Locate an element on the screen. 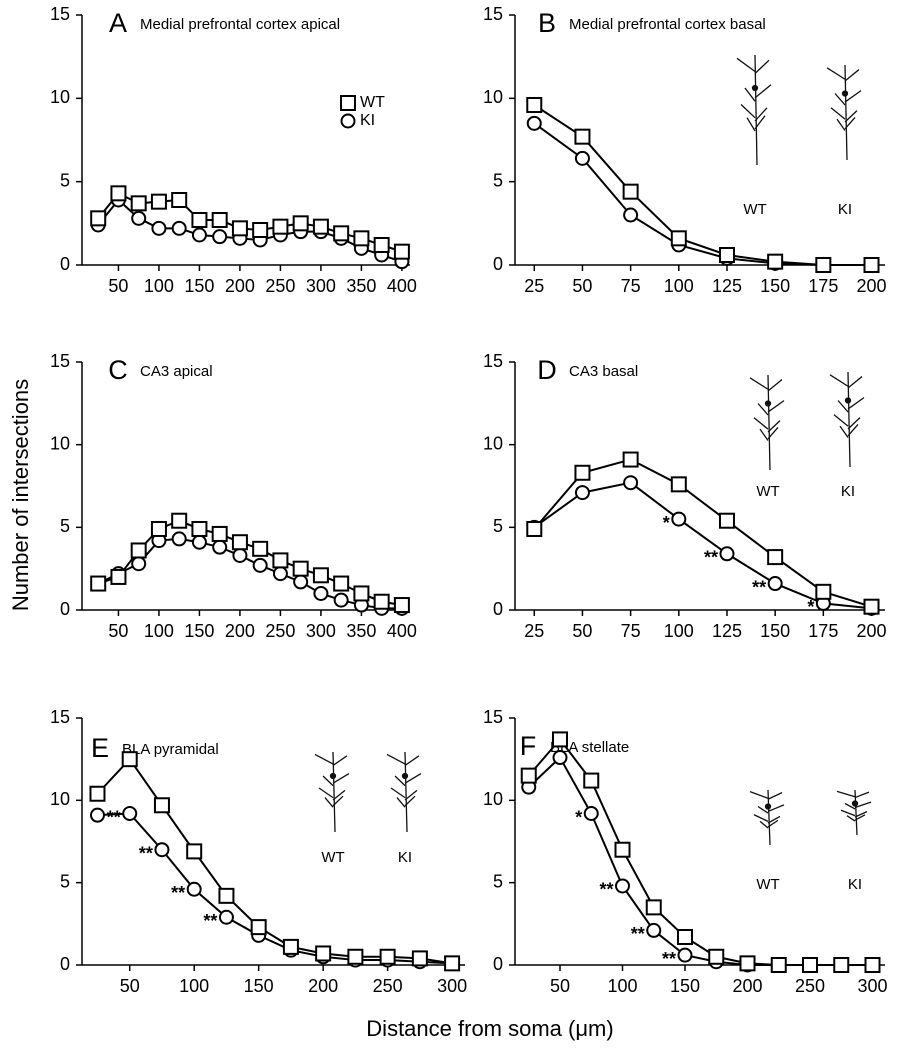  panel-letter: C is located at coordinates (118, 370).